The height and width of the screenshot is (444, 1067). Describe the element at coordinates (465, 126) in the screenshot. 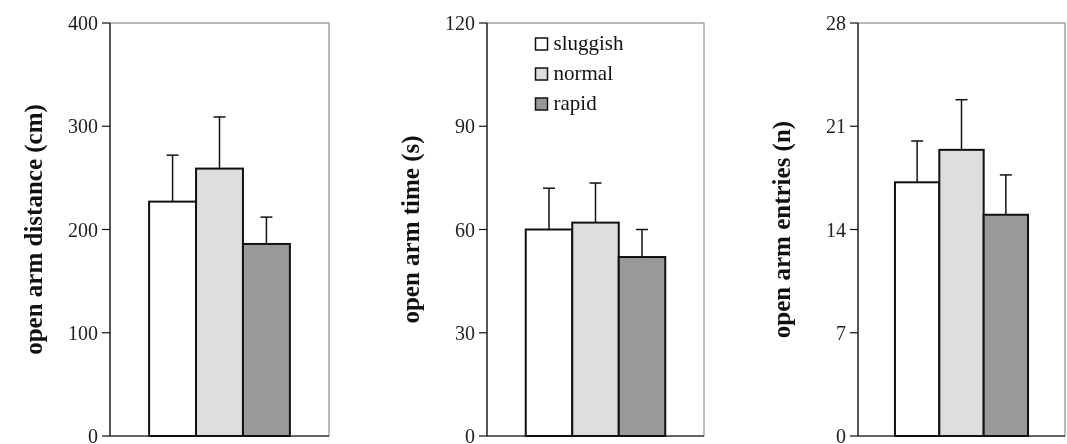

I see `y-tick-label: 90` at that location.